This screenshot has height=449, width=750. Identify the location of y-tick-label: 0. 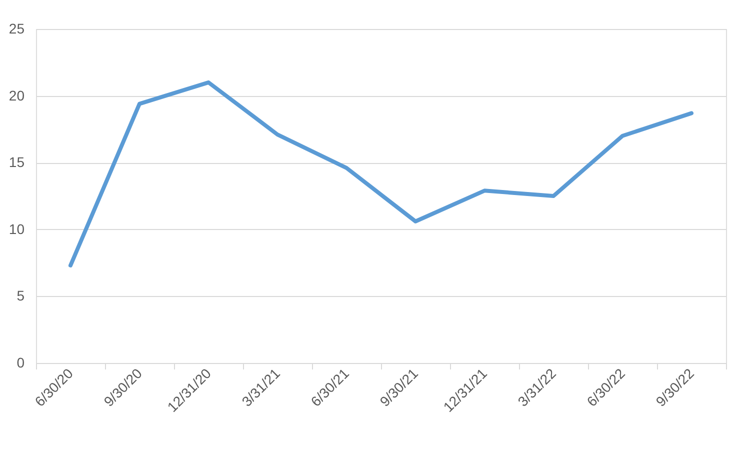
(20, 362).